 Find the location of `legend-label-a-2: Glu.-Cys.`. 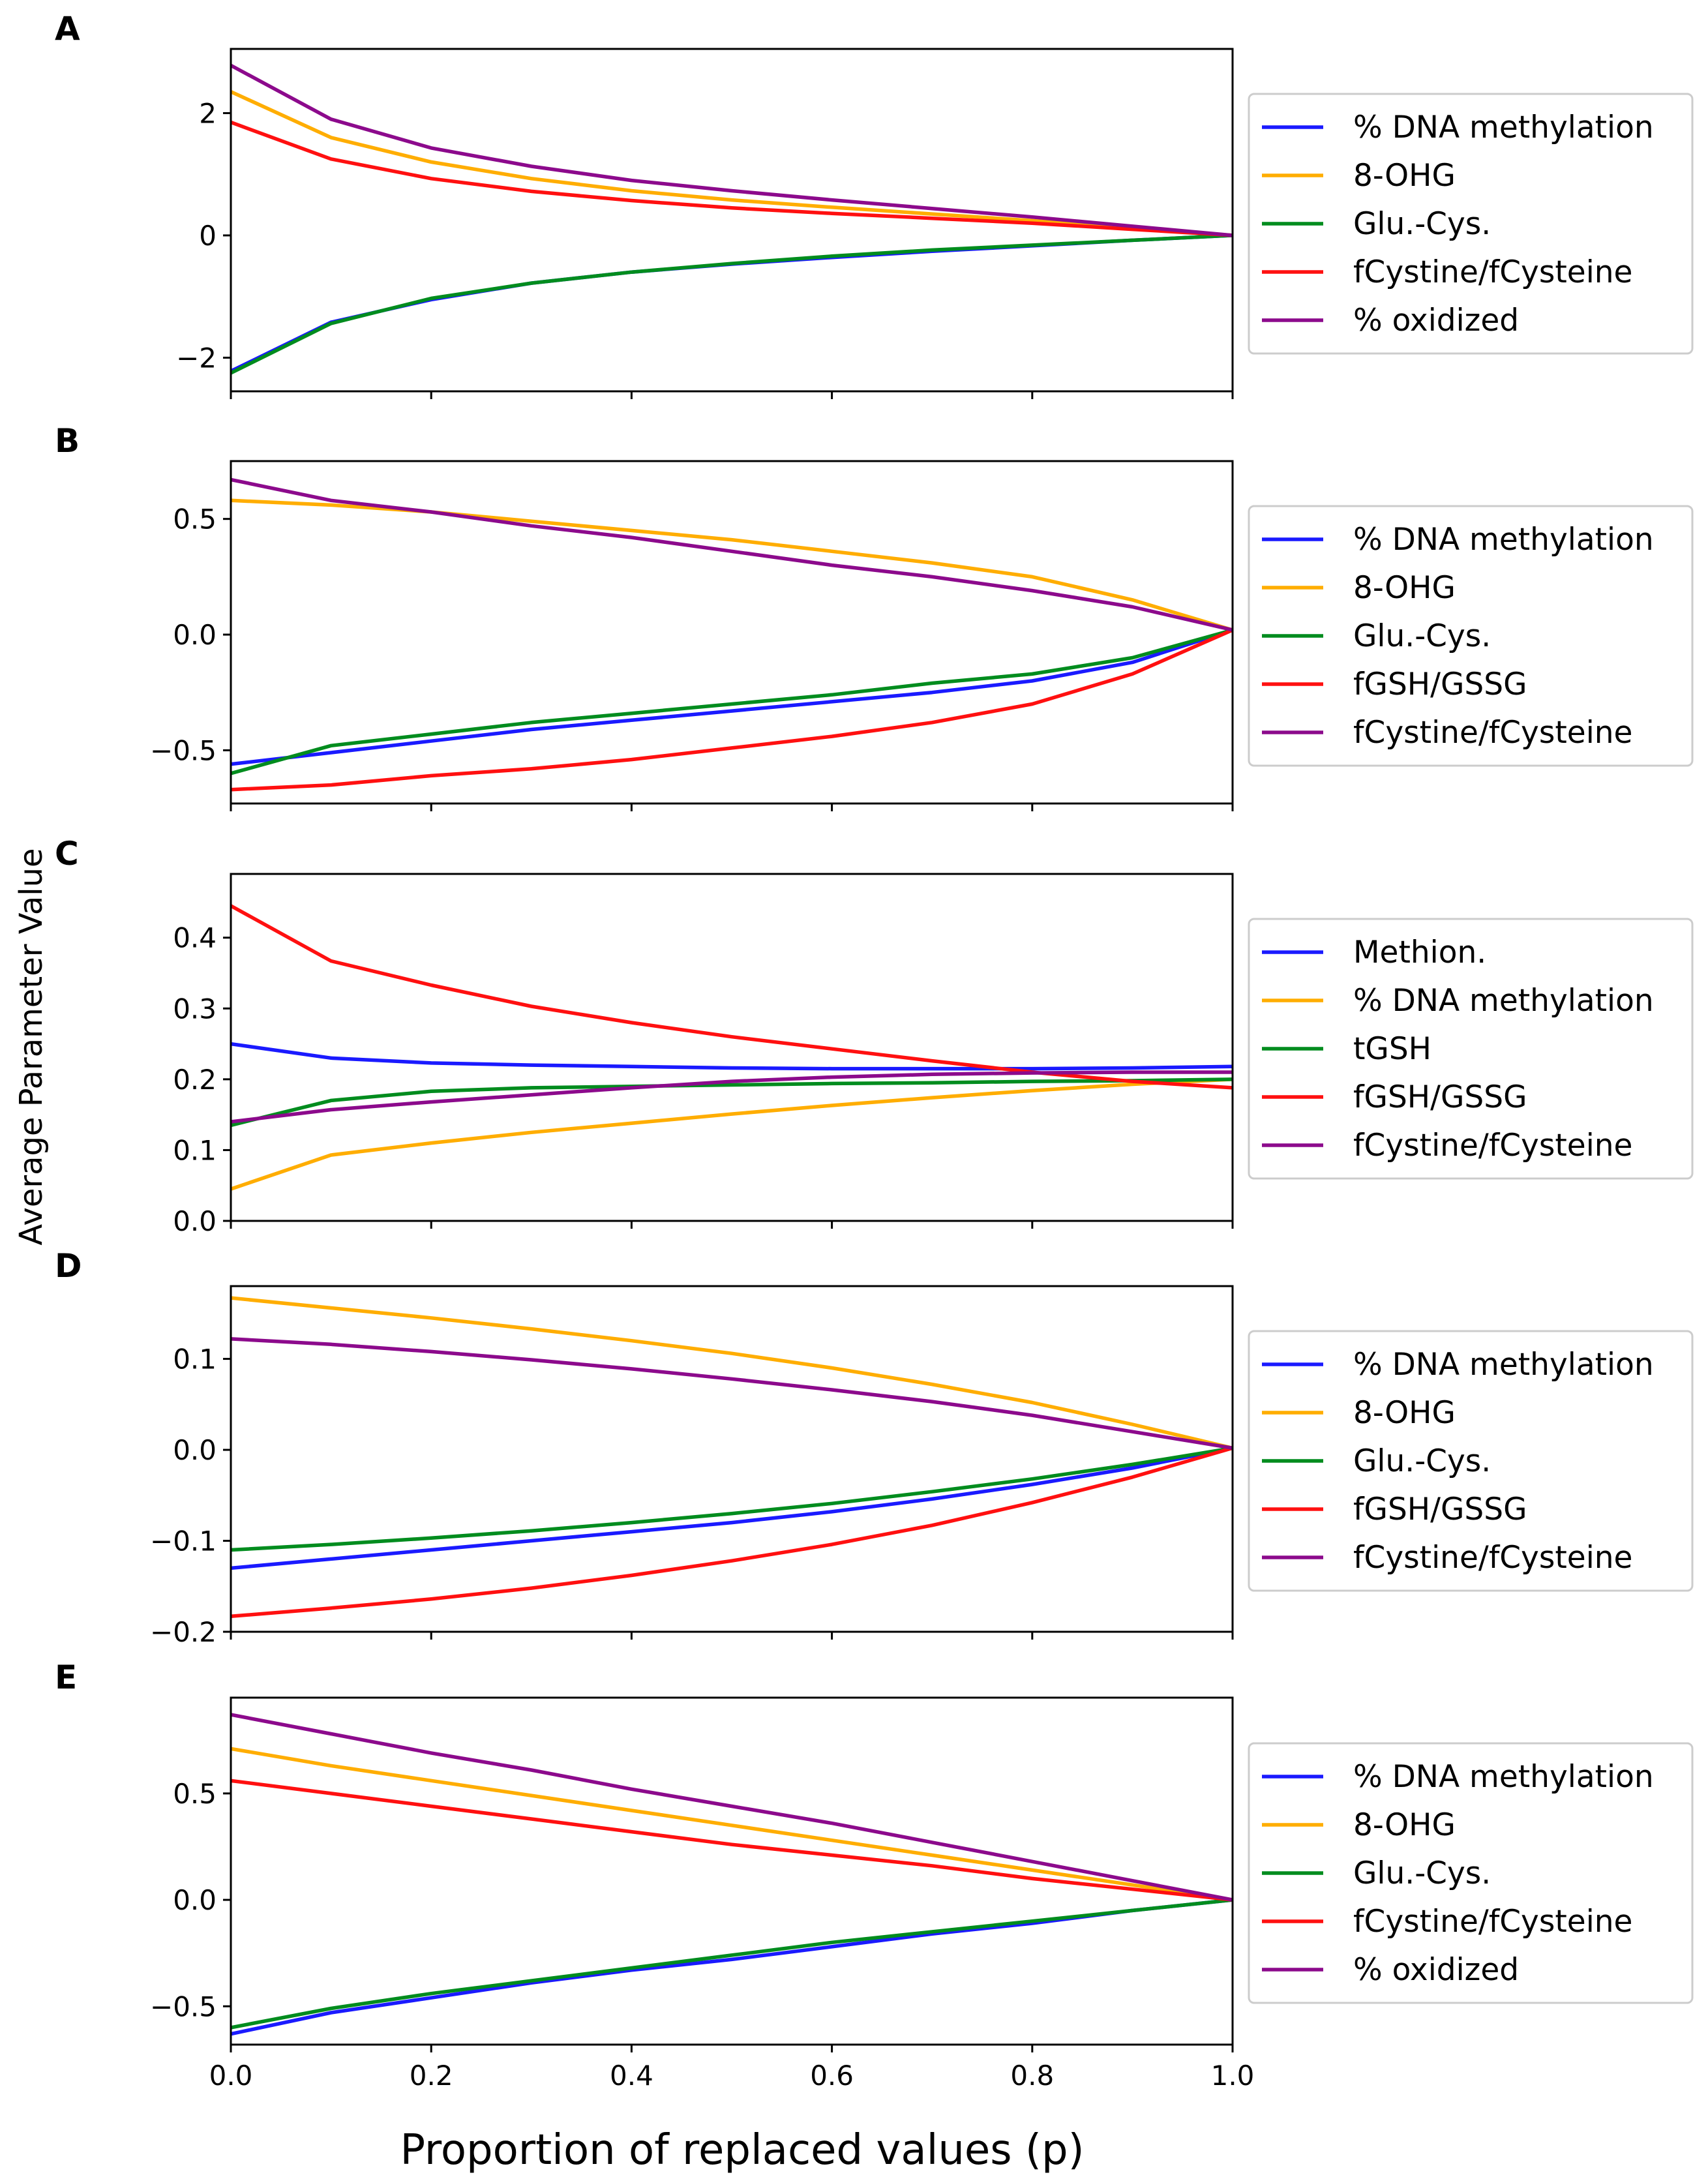

legend-label-a-2: Glu.-Cys. is located at coordinates (1422, 224).